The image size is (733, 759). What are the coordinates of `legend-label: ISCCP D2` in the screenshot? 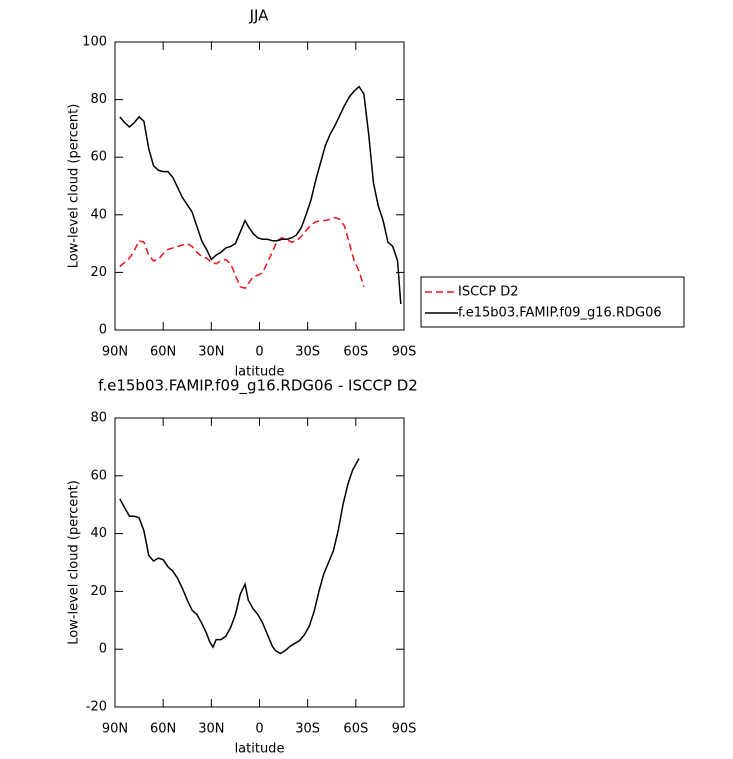 It's located at (488, 292).